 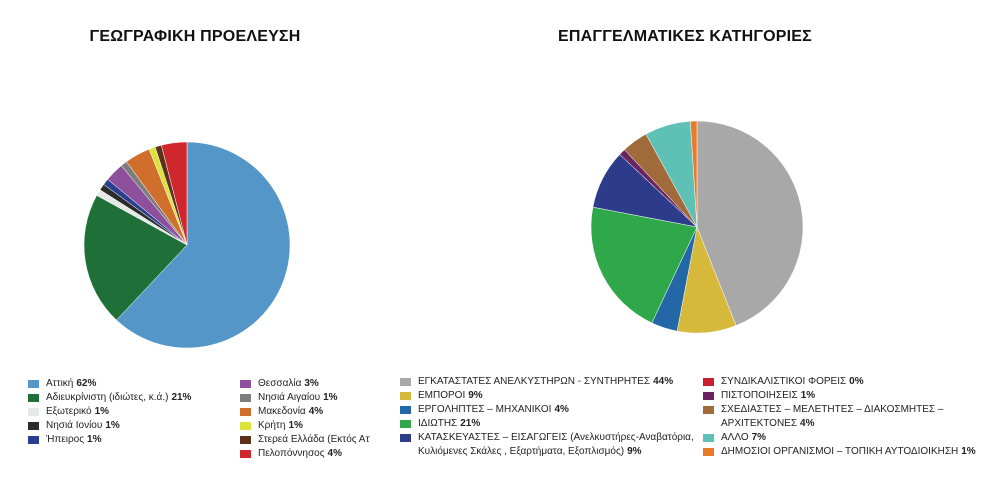 I want to click on legend-item: Νησιά Αιγαίου 1%, so click(x=305, y=398).